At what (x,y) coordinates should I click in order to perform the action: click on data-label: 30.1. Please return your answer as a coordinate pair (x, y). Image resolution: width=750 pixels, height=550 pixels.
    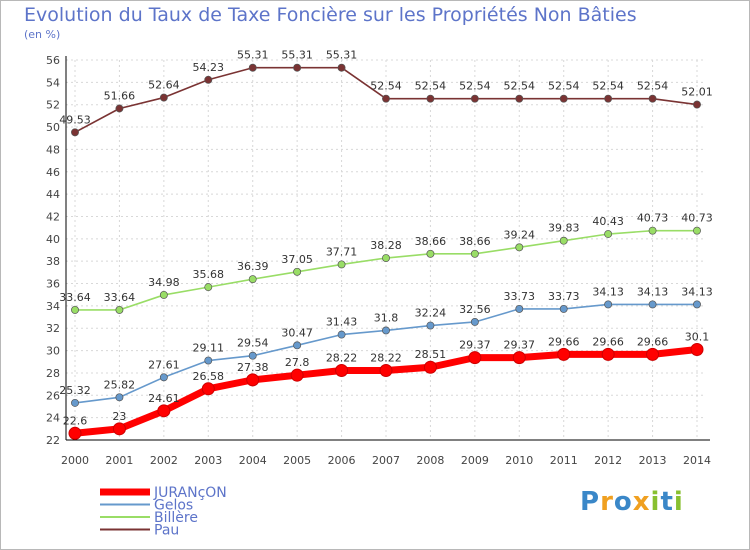
    Looking at the image, I should click on (697, 336).